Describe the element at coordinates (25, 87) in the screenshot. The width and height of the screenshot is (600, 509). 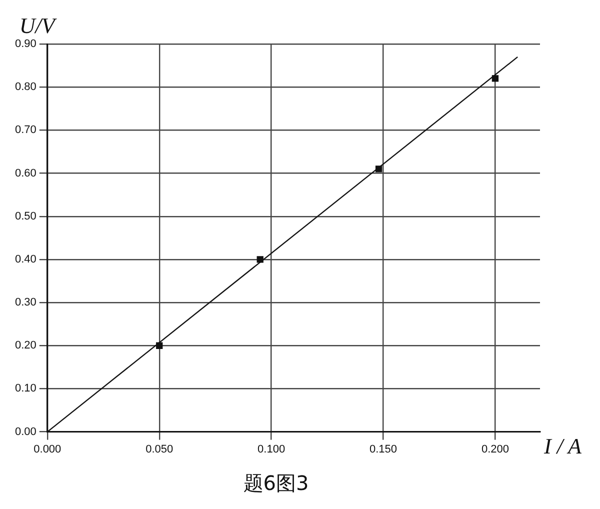
I see `y-tick-label: 0.80` at that location.